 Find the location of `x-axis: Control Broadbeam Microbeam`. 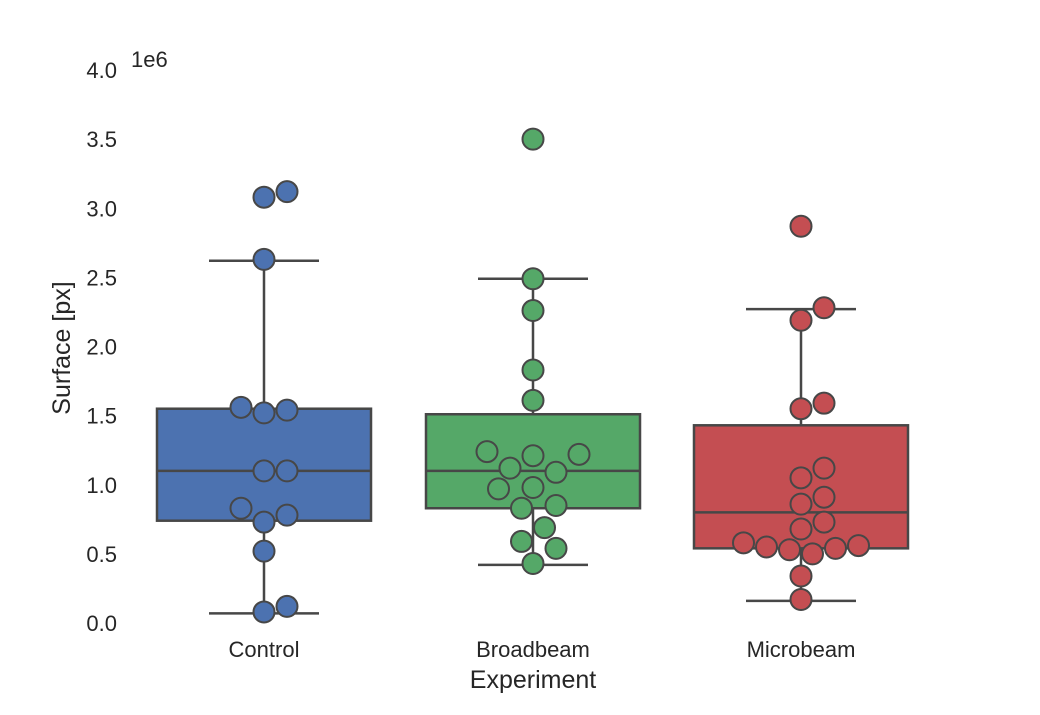

x-axis: Control Broadbeam Microbeam is located at coordinates (542, 649).